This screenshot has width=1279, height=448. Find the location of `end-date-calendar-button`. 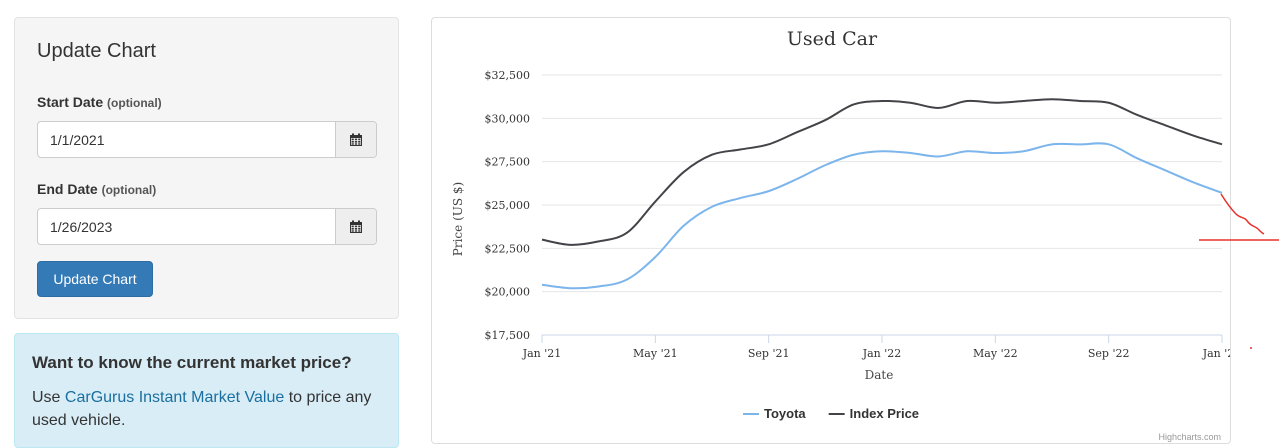

end-date-calendar-button is located at coordinates (355, 226).